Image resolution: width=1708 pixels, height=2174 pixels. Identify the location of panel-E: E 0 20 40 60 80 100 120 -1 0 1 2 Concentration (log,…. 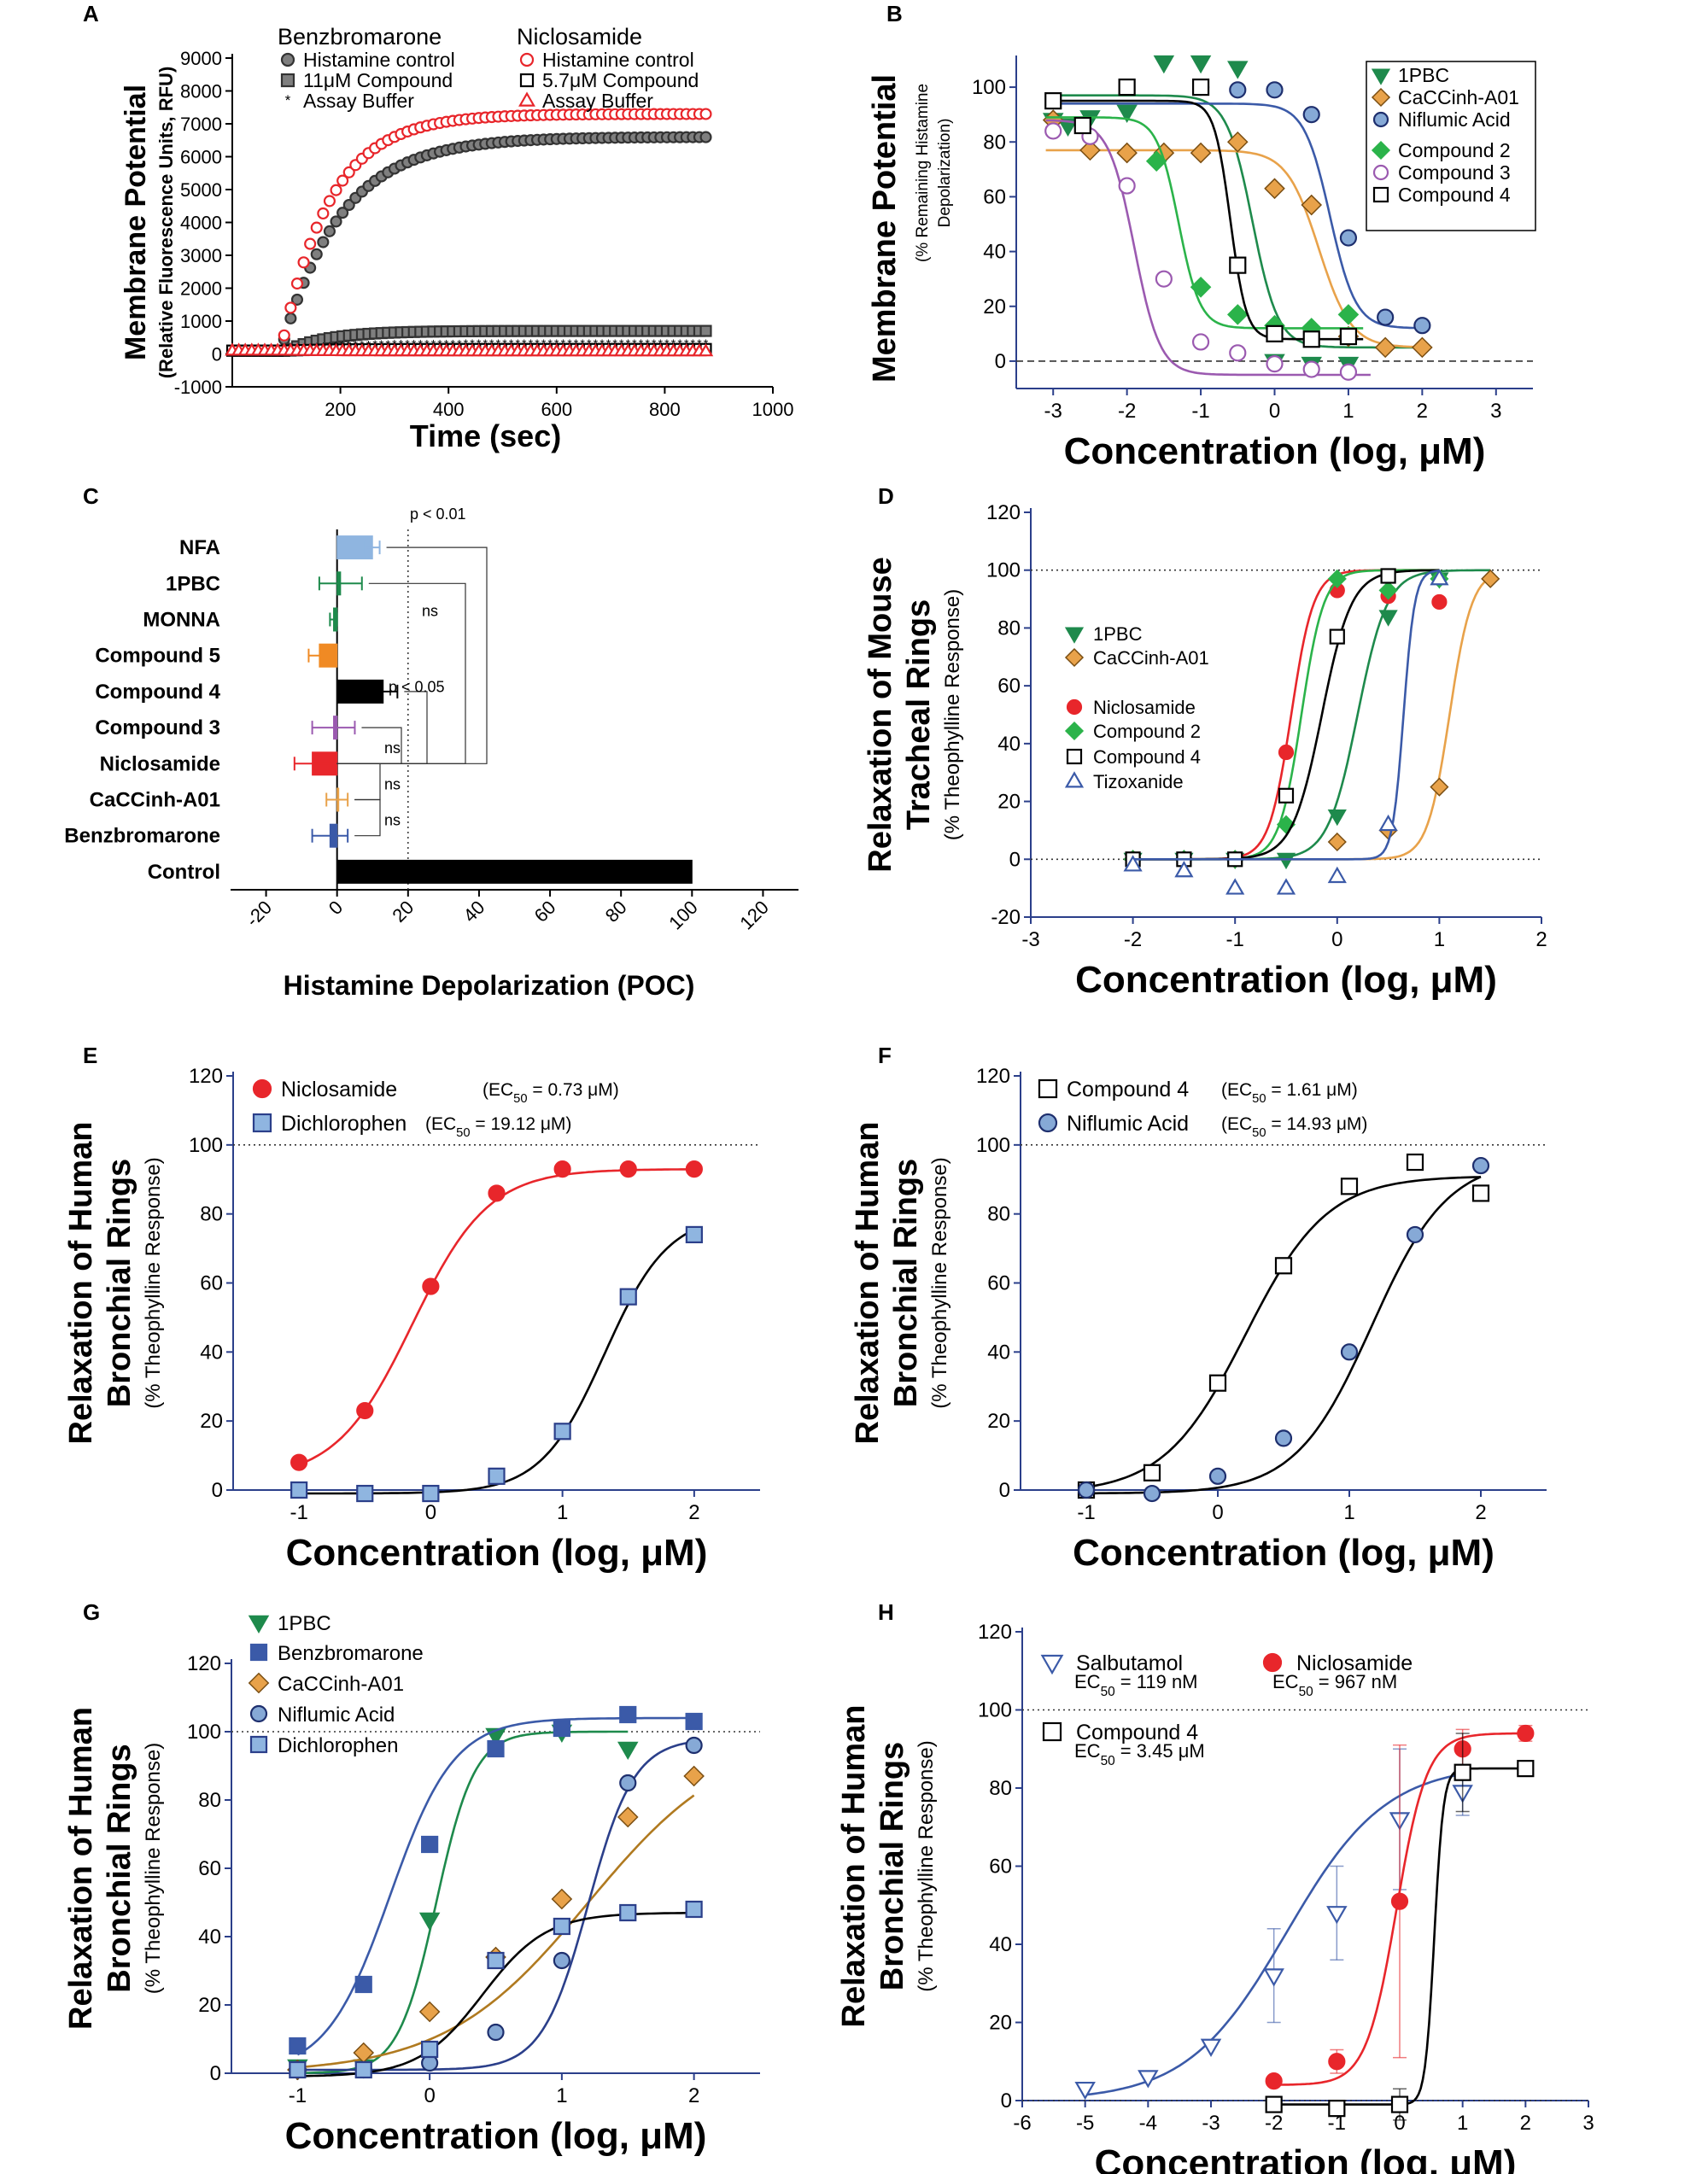
(411, 1308).